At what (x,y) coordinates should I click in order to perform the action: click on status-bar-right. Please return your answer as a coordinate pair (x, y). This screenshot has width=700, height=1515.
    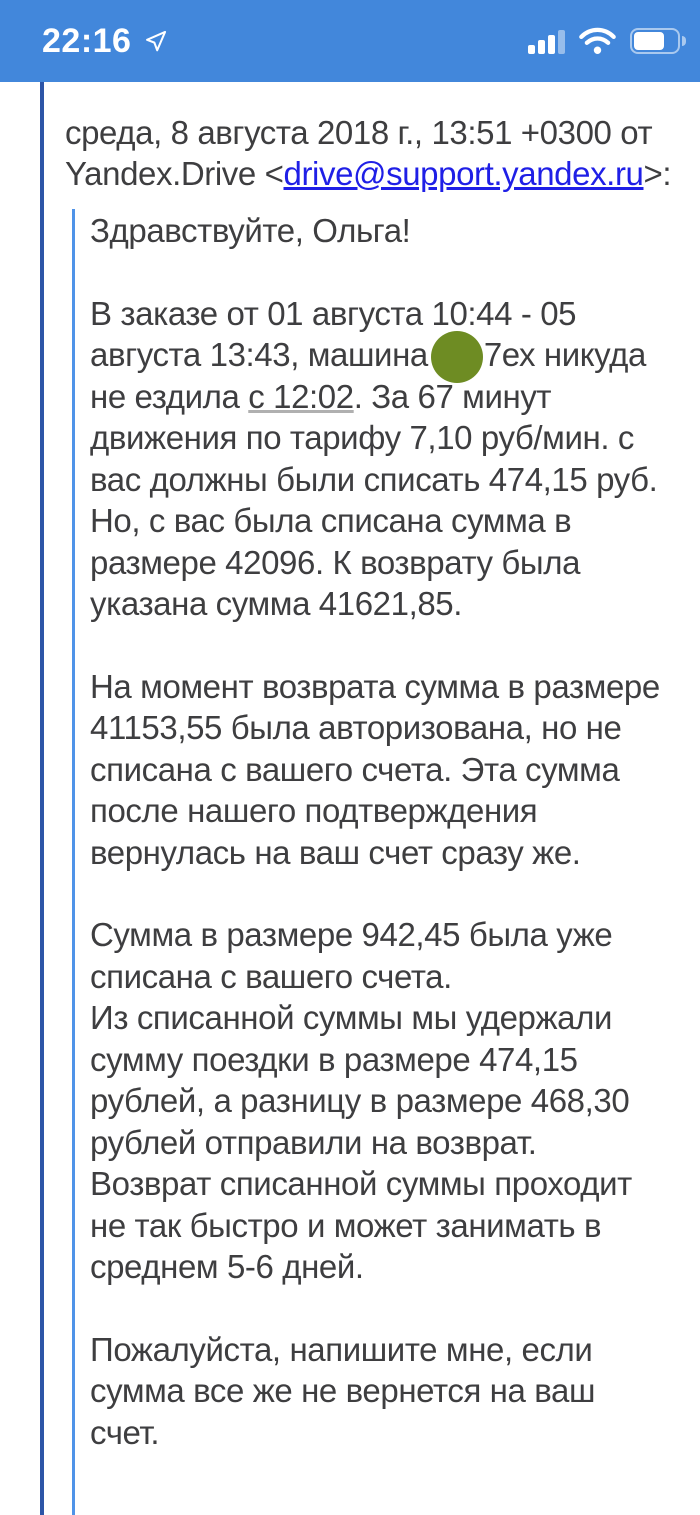
    Looking at the image, I should click on (607, 41).